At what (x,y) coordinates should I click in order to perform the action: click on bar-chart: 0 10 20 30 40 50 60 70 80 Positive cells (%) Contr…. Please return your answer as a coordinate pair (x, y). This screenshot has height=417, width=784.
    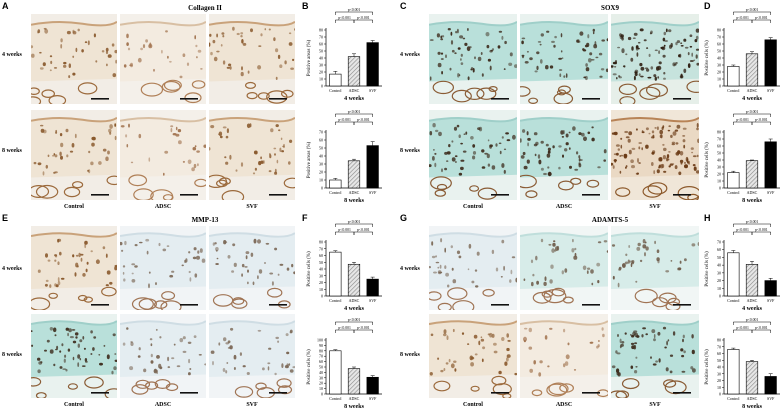
    Looking at the image, I should click on (345, 266).